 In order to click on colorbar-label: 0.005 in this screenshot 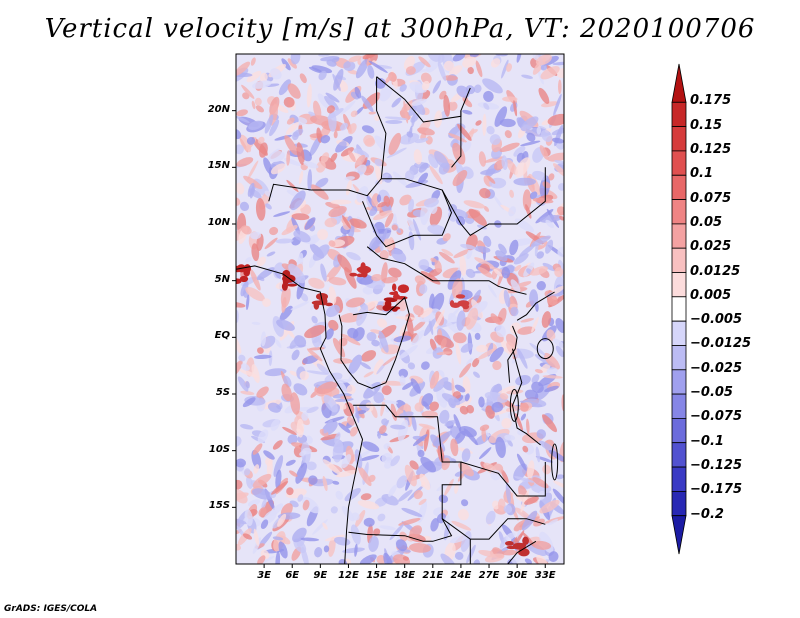, I will do `click(711, 295)`.